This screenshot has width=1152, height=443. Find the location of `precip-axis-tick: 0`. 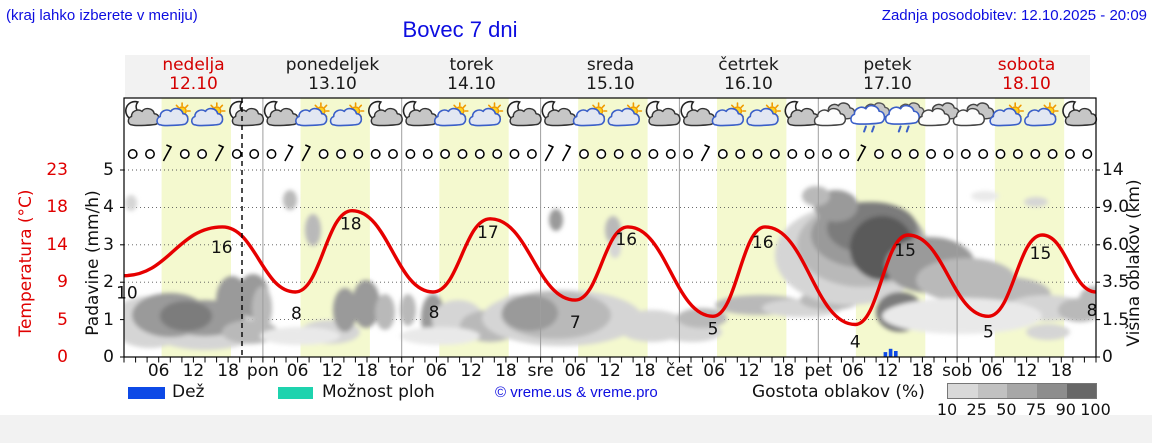

precip-axis-tick: 0 is located at coordinates (108, 357).